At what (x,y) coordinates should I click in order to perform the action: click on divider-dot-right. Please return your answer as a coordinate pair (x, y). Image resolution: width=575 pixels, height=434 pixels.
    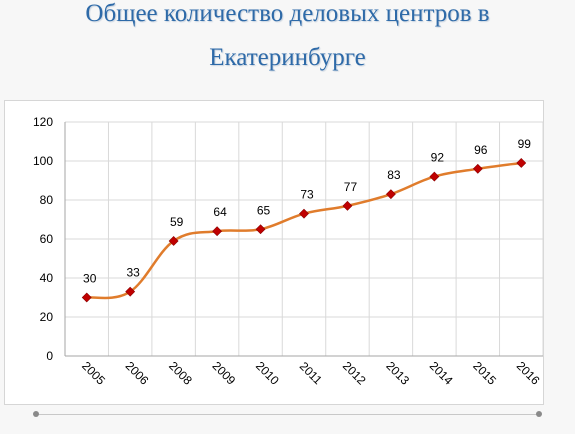
    Looking at the image, I should click on (539, 414).